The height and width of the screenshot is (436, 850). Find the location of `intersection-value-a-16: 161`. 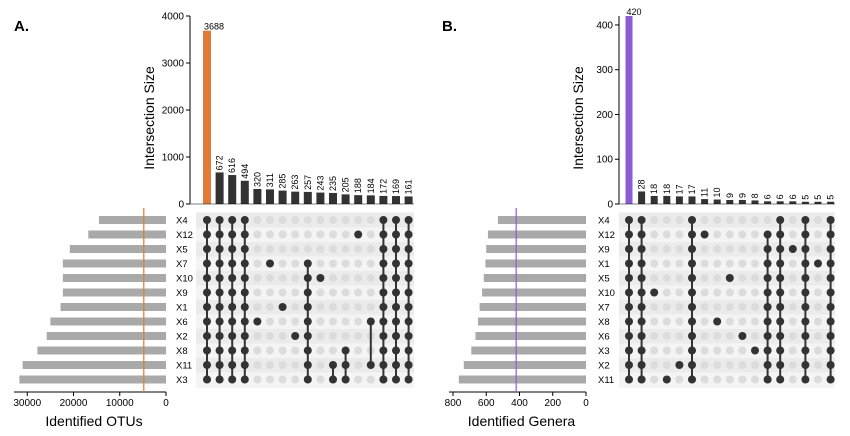

intersection-value-a-16: 161 is located at coordinates (409, 186).